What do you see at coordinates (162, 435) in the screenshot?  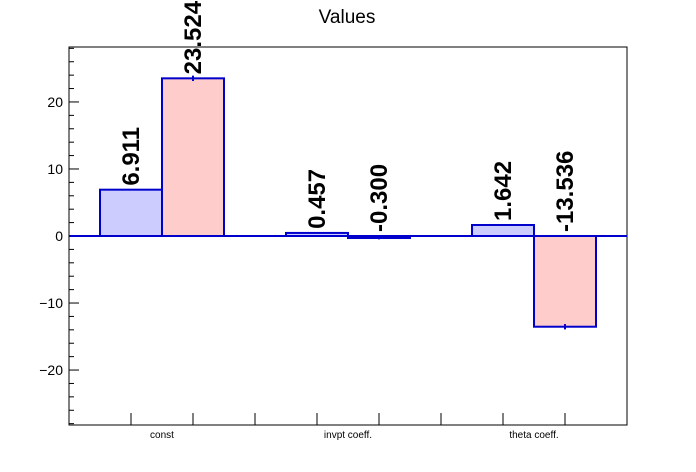 I see `category-label: const` at bounding box center [162, 435].